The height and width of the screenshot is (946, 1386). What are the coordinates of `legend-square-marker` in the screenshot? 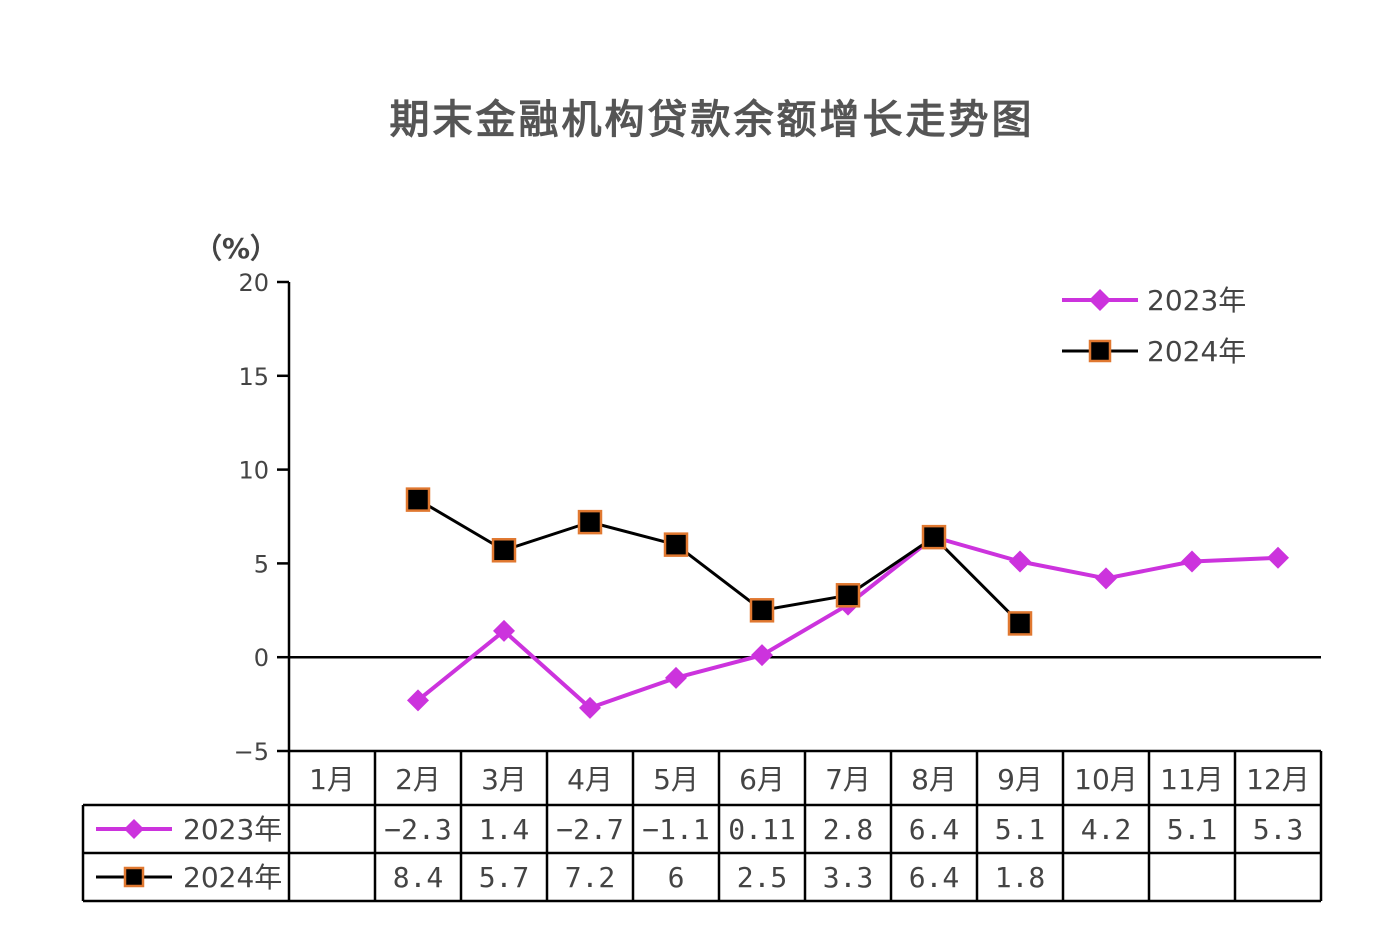 It's located at (1100, 351).